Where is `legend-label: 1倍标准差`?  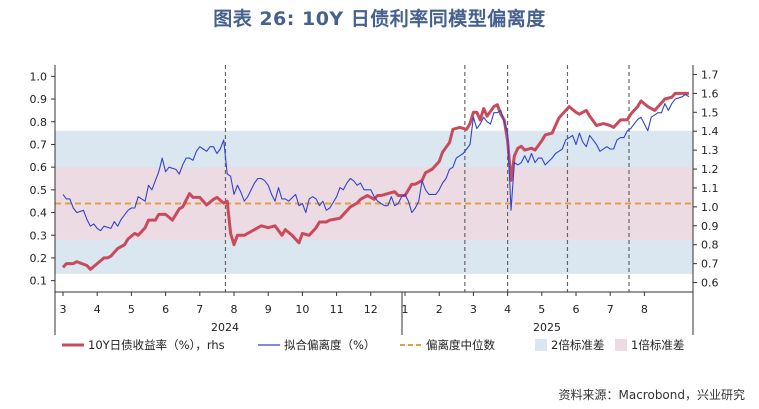 legend-label: 1倍标准差 is located at coordinates (657, 345).